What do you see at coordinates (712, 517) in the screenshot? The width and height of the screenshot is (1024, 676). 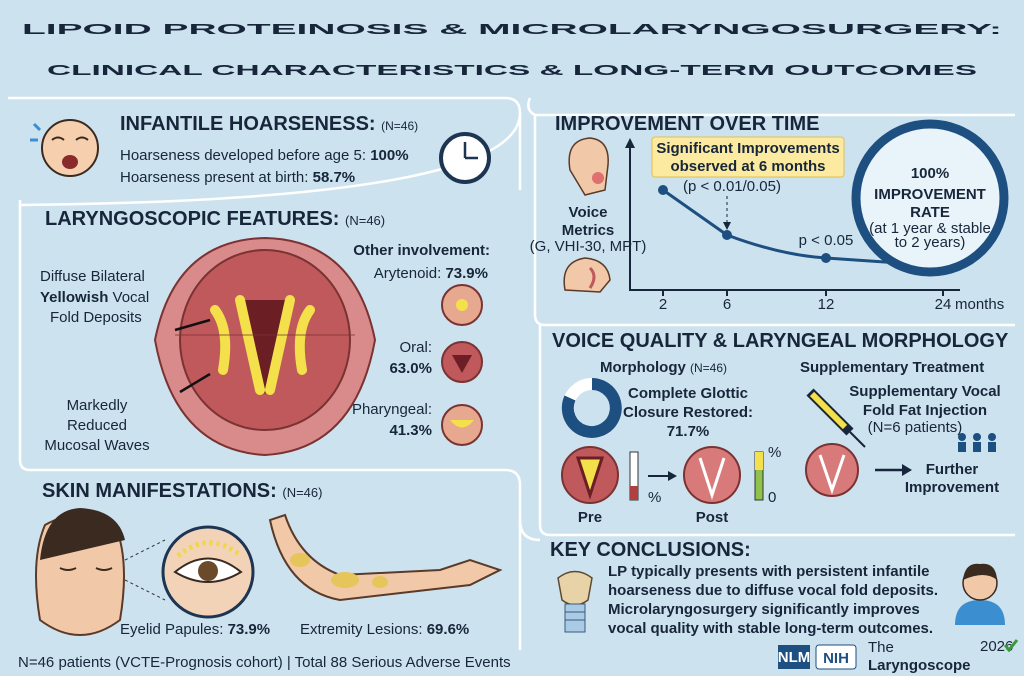 I see `stage-label: Post` at bounding box center [712, 517].